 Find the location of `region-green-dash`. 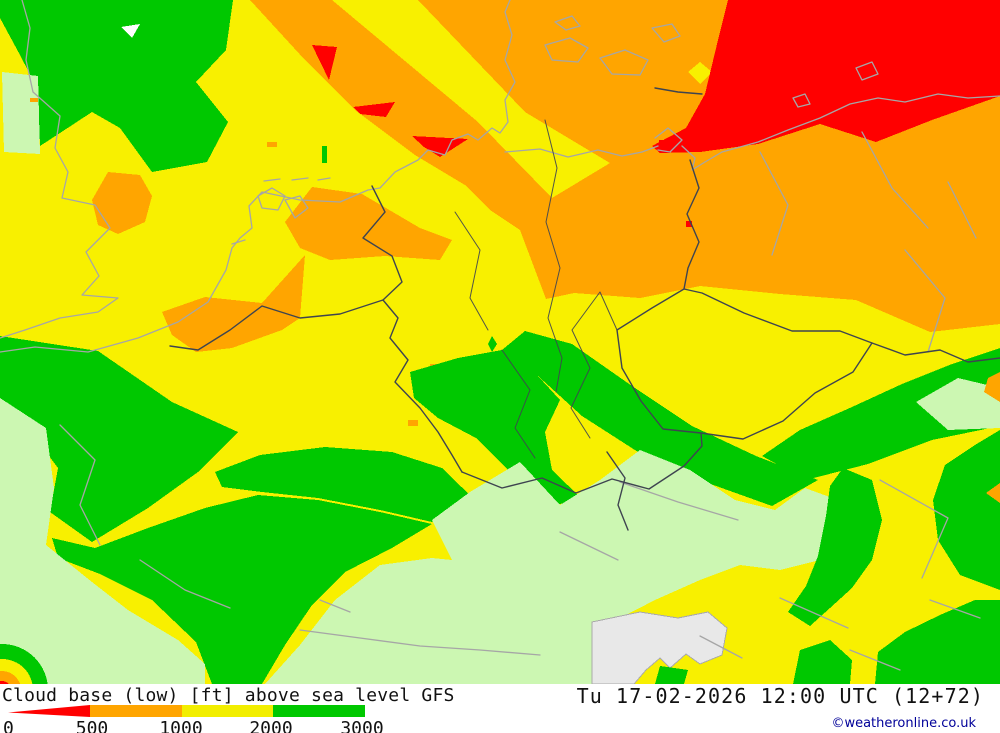

region-green-dash is located at coordinates (324, 154).